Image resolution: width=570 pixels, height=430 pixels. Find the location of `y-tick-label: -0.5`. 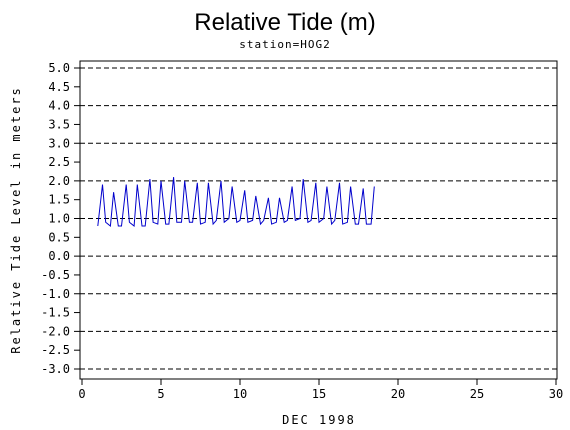

y-tick-label: -0.5 is located at coordinates (55, 275).